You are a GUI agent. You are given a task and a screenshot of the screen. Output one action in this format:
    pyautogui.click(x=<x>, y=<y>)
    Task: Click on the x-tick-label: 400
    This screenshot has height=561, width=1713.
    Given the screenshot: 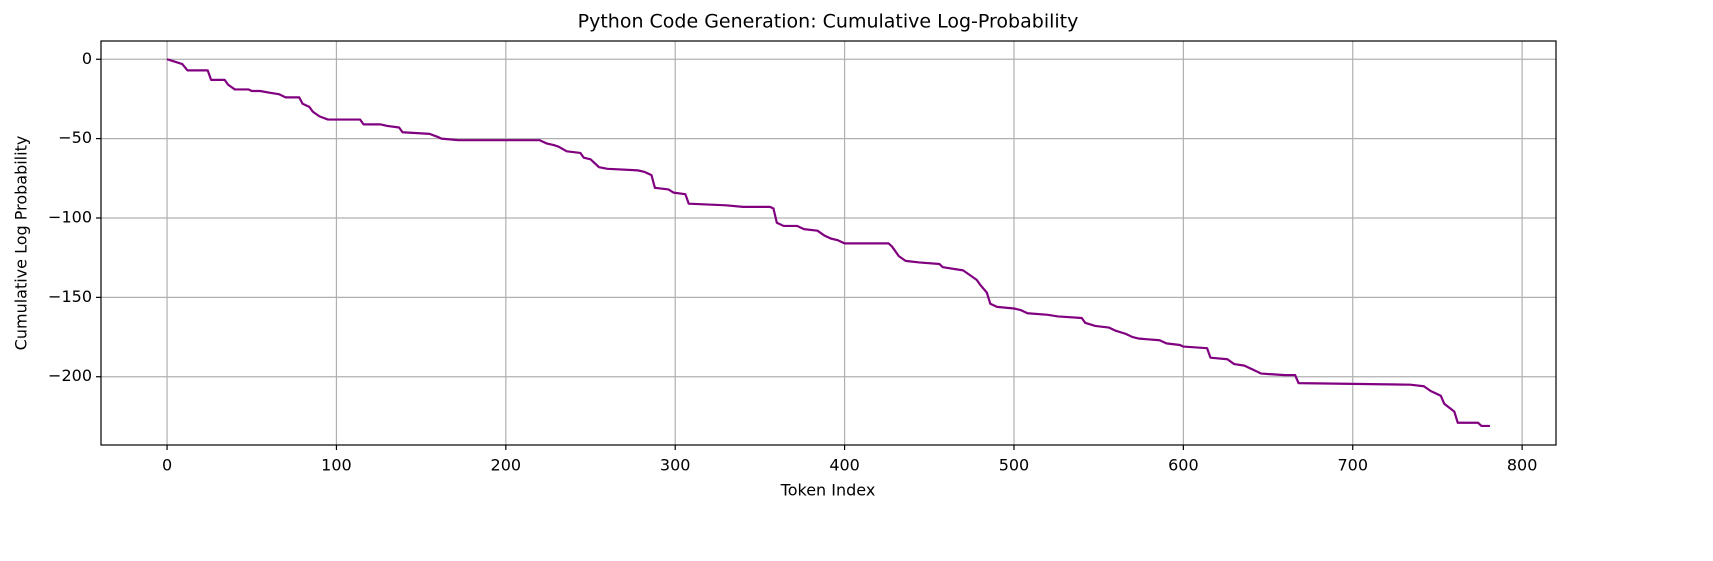 What is the action you would take?
    pyautogui.click(x=844, y=465)
    